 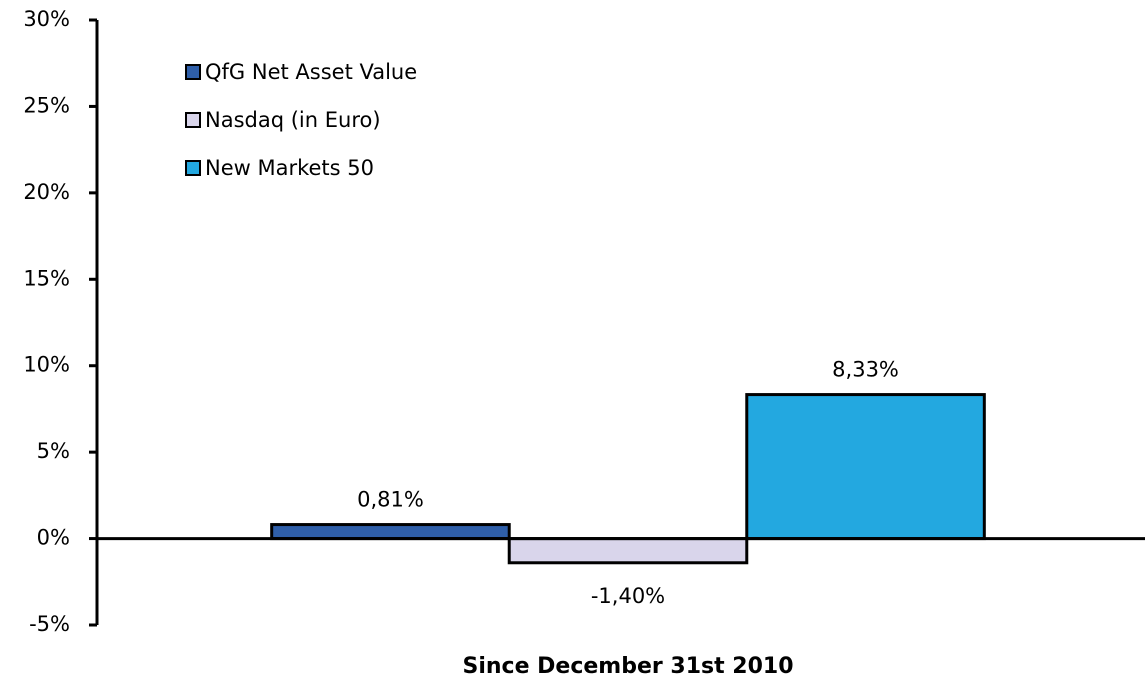 I want to click on data-label: 8,33%, so click(x=865, y=370).